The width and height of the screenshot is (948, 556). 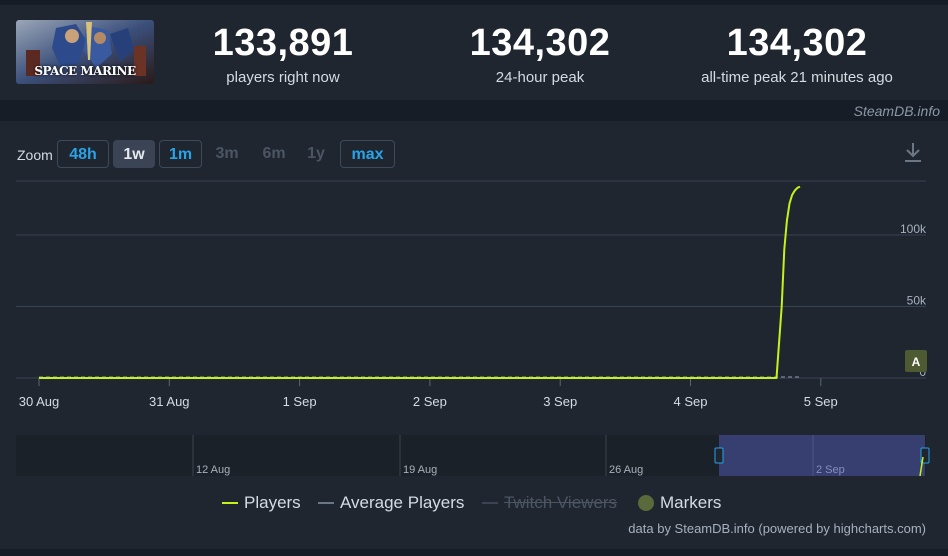 What do you see at coordinates (134, 154) in the screenshot?
I see `zoom-1w-button: 1w` at bounding box center [134, 154].